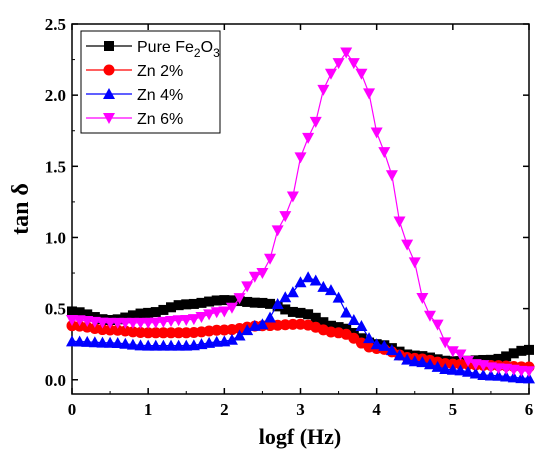 The image size is (550, 462). What do you see at coordinates (55, 309) in the screenshot?
I see `y-tick-label: 0.5` at bounding box center [55, 309].